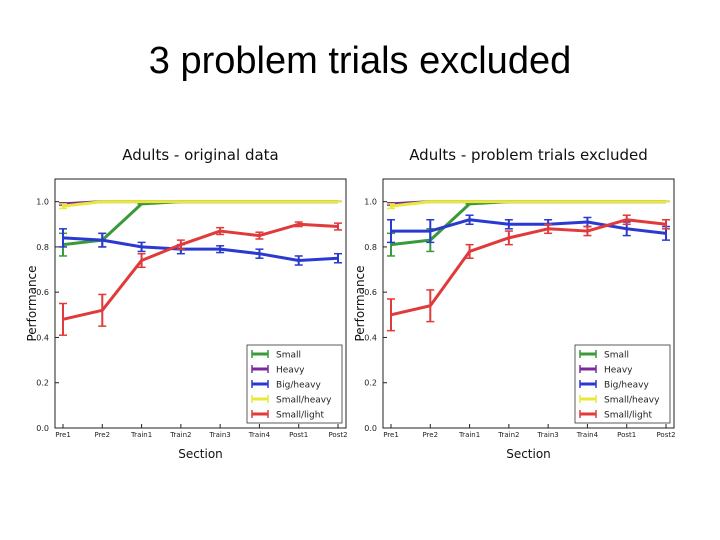 The height and width of the screenshot is (540, 720). I want to click on chart-title: Adults - original data, so click(200, 155).